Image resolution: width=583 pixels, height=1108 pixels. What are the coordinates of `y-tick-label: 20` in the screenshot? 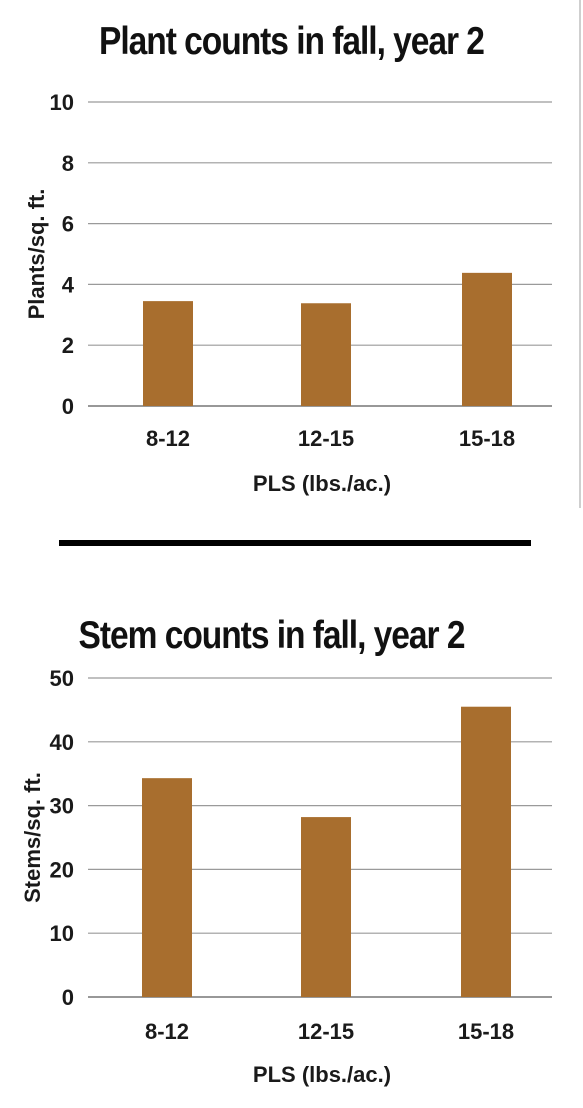 It's located at (62, 869).